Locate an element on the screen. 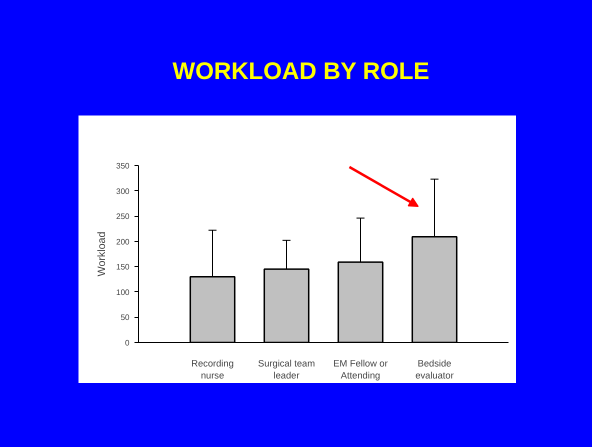  y-tick-label: 0 is located at coordinates (127, 343).